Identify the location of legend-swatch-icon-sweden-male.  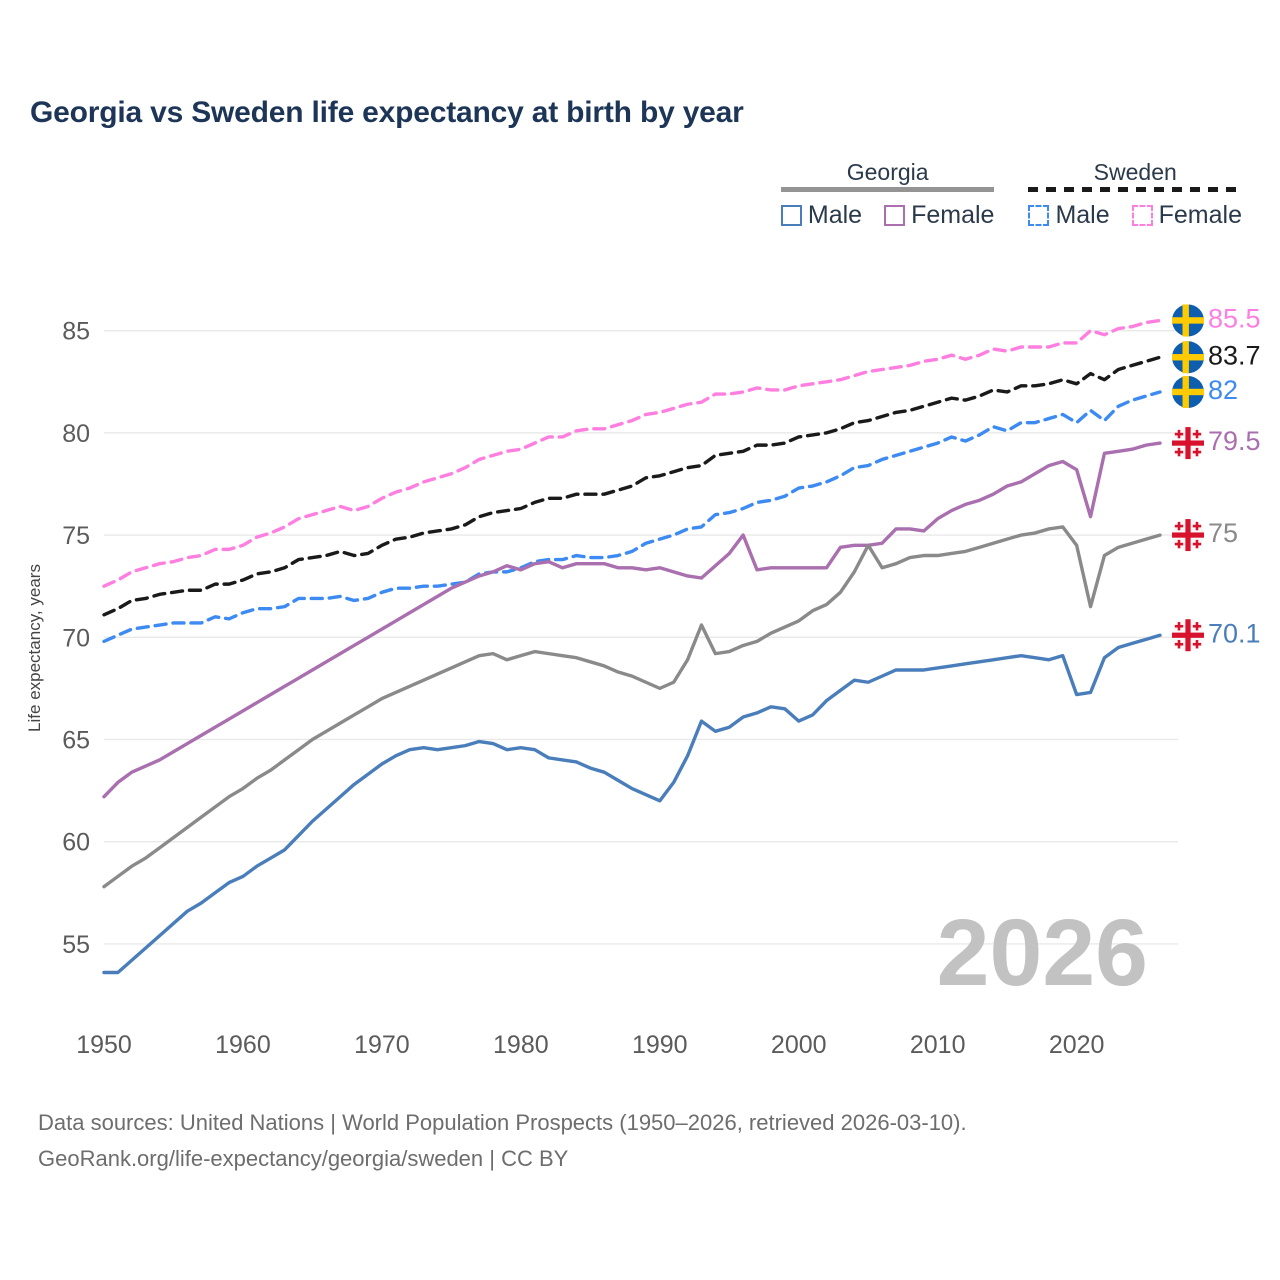
(1039, 216).